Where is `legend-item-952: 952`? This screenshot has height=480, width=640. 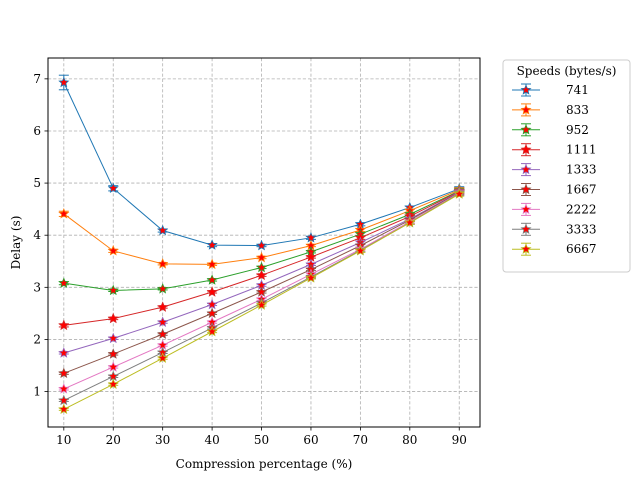 legend-item-952: 952 is located at coordinates (550, 130).